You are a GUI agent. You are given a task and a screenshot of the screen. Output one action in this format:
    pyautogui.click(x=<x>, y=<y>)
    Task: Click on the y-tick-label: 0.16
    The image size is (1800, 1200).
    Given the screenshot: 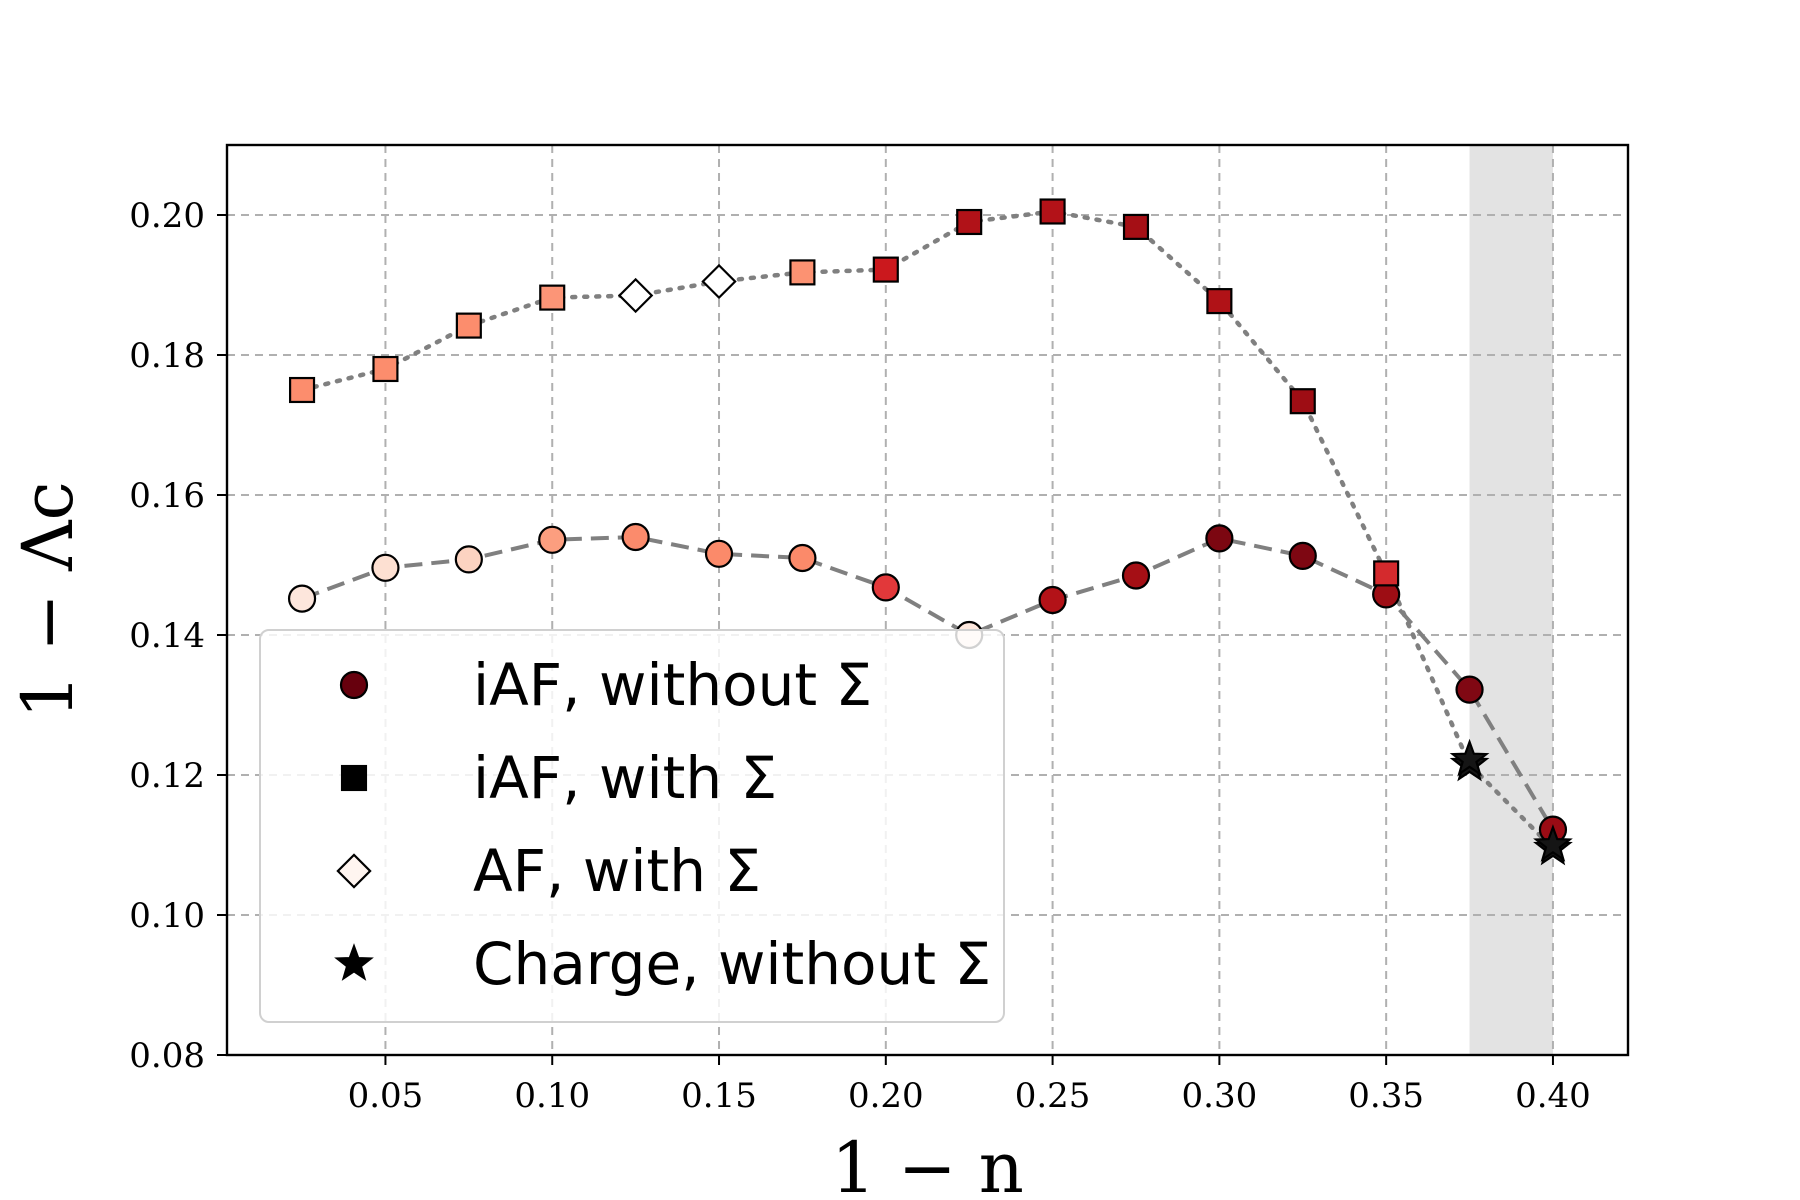 What is the action you would take?
    pyautogui.click(x=167, y=496)
    